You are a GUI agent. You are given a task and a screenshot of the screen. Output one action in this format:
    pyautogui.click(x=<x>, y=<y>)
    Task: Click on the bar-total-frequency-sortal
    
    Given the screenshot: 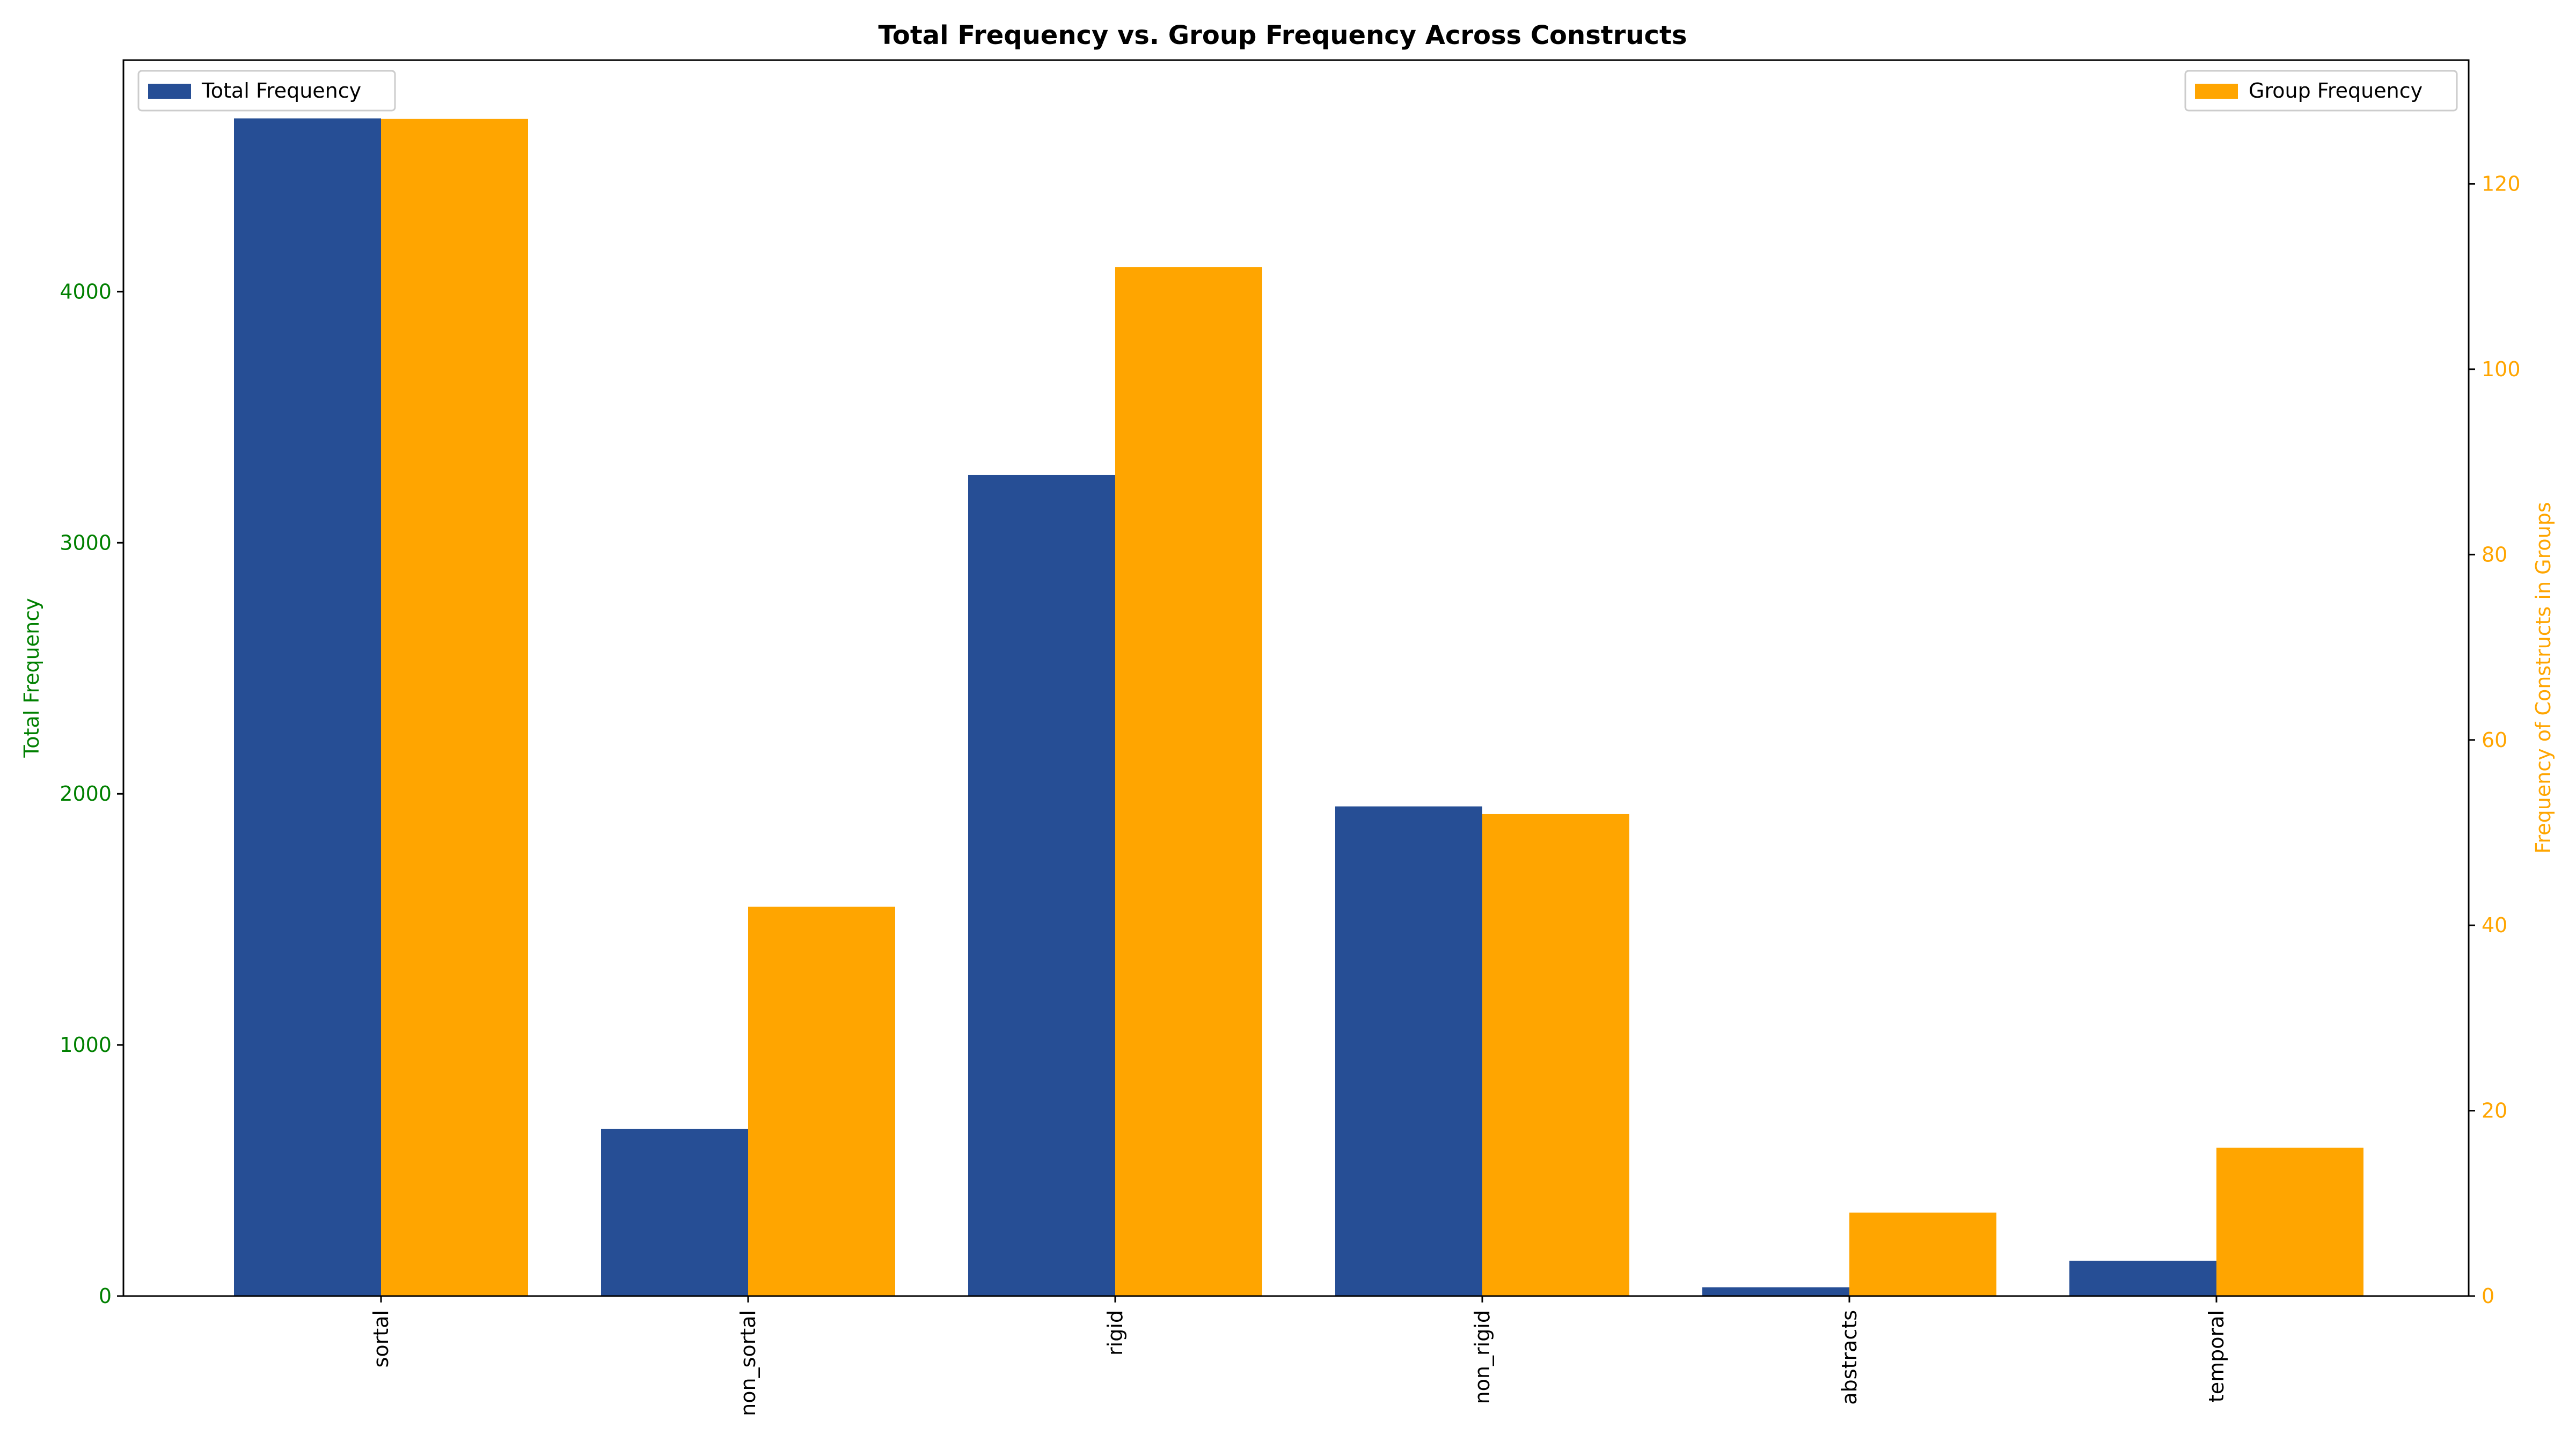 What is the action you would take?
    pyautogui.click(x=307, y=707)
    